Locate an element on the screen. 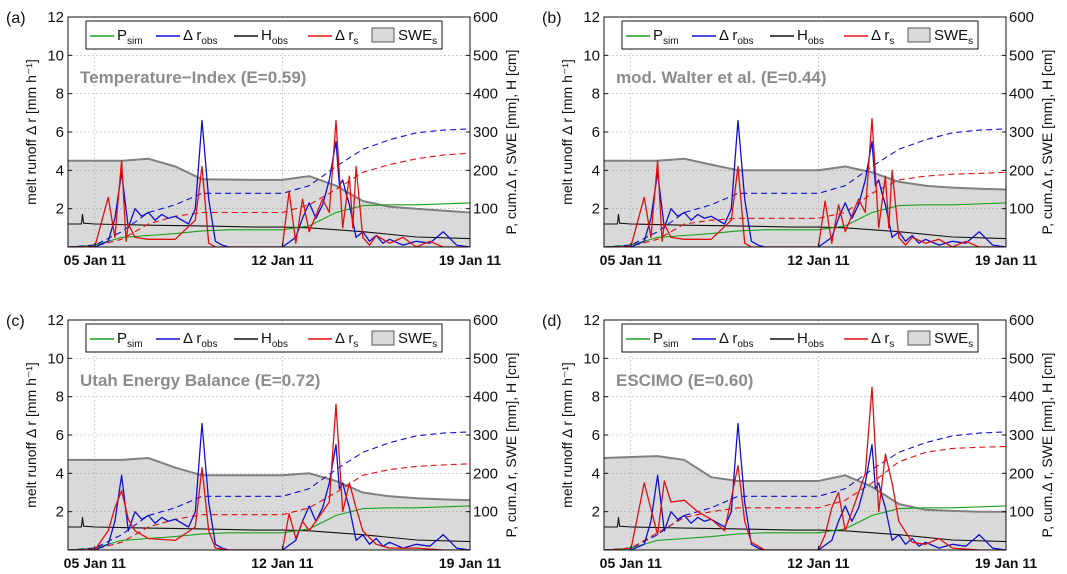  panel-letter: (d) is located at coordinates (552, 321).